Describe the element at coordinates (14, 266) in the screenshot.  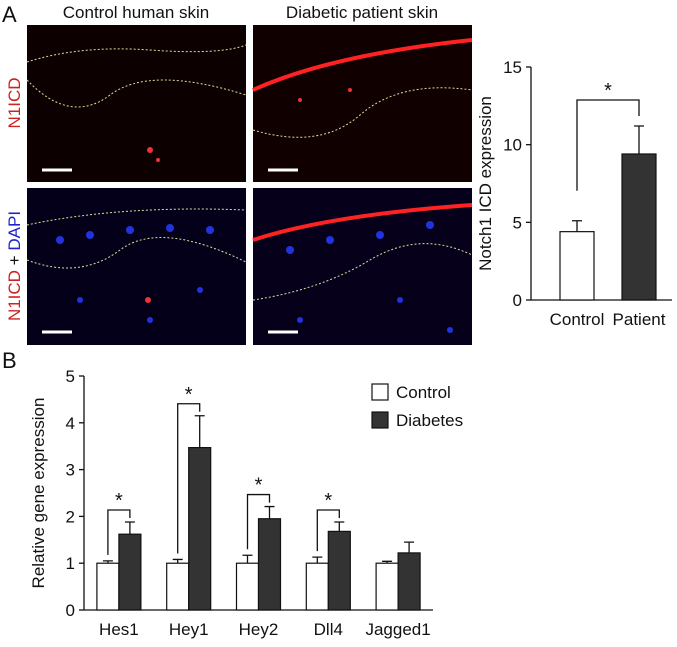
I see `row-label: N1ICD + DAPI` at that location.